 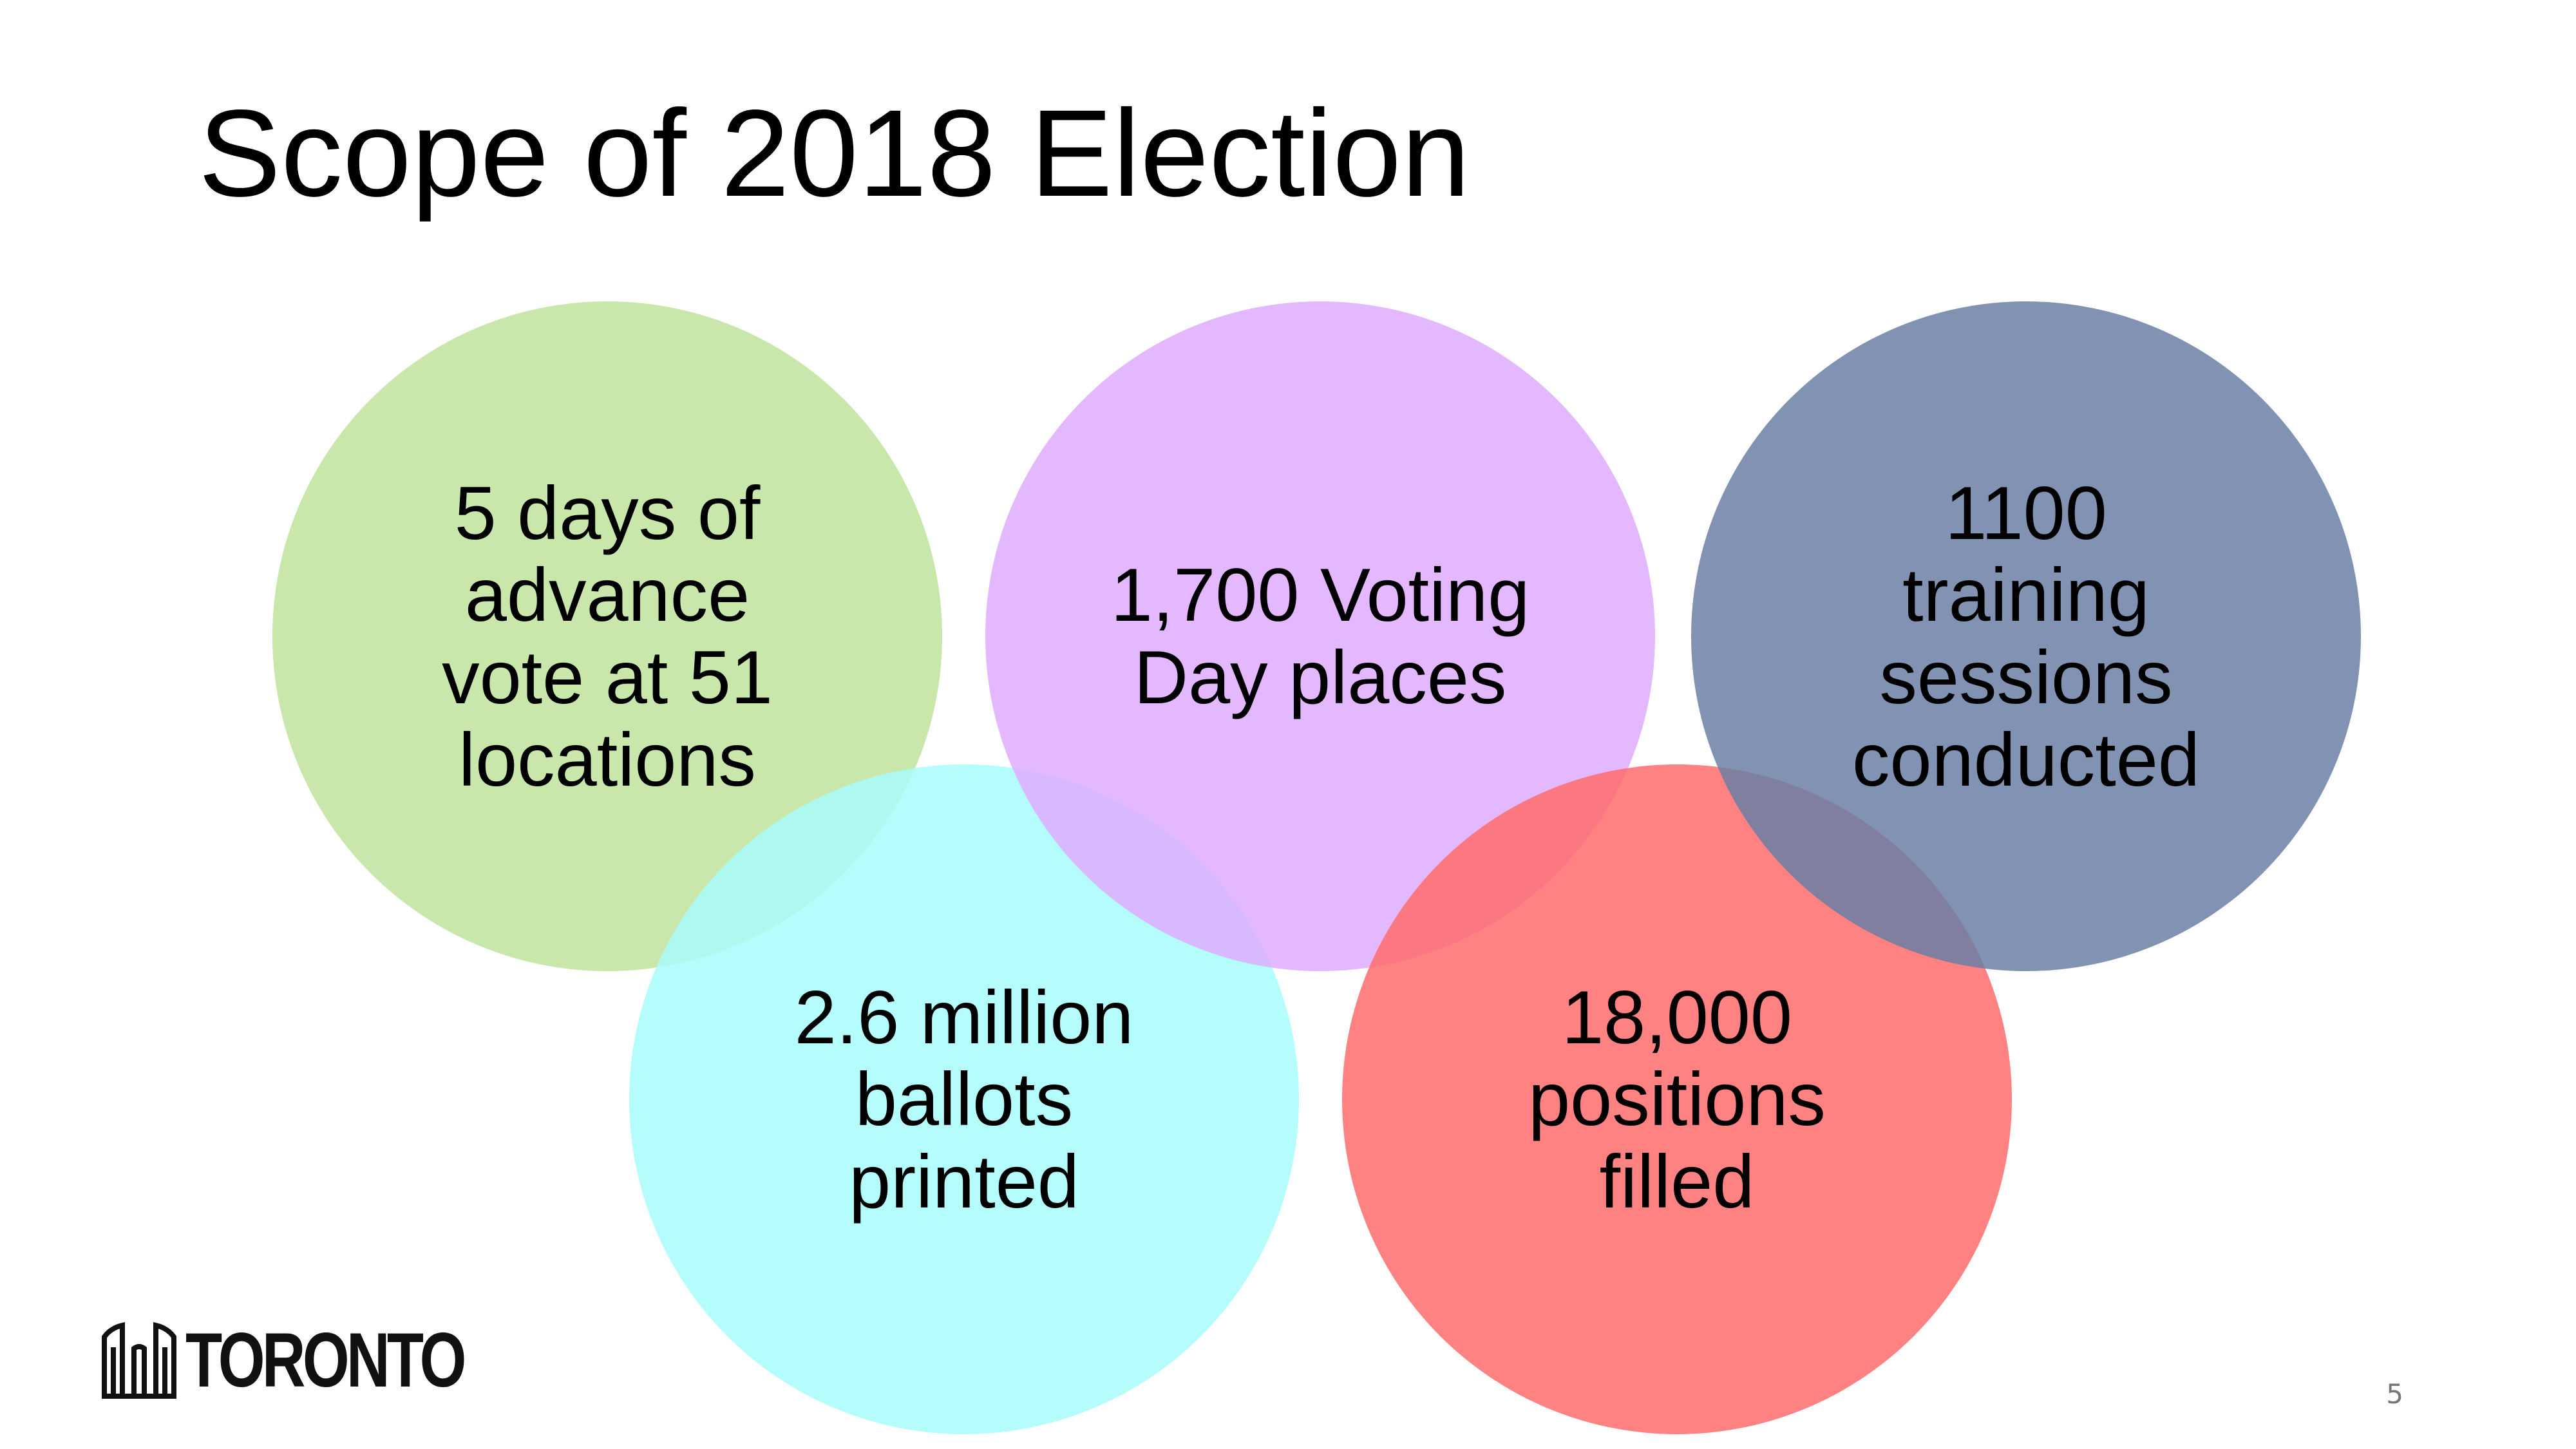 I want to click on label-positions: 18,000 positions filled, so click(x=1677, y=1099).